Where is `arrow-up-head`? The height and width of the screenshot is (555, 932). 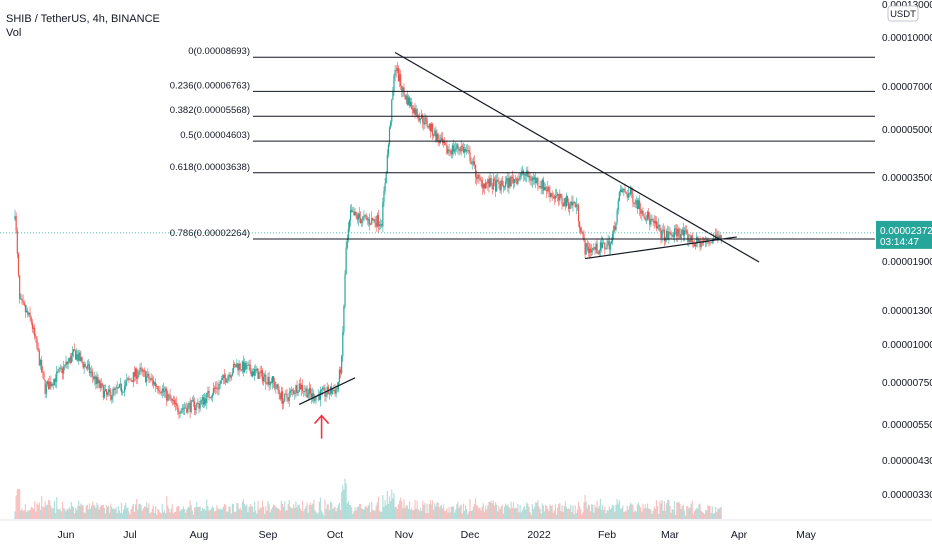 arrow-up-head is located at coordinates (321, 419).